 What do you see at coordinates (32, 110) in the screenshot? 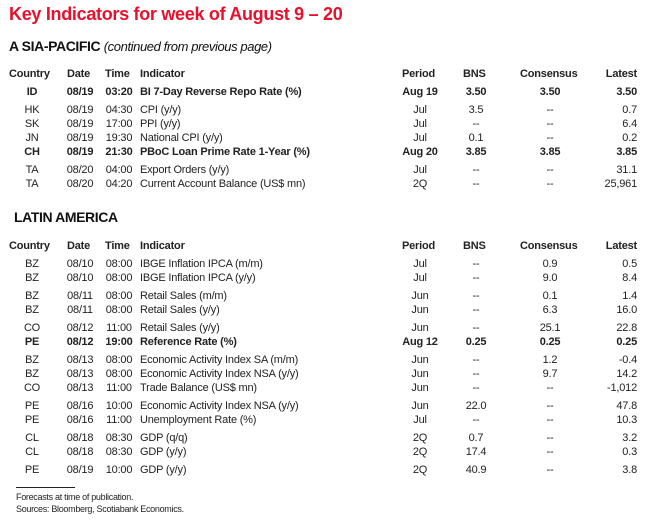
I see `cell-country: HK` at bounding box center [32, 110].